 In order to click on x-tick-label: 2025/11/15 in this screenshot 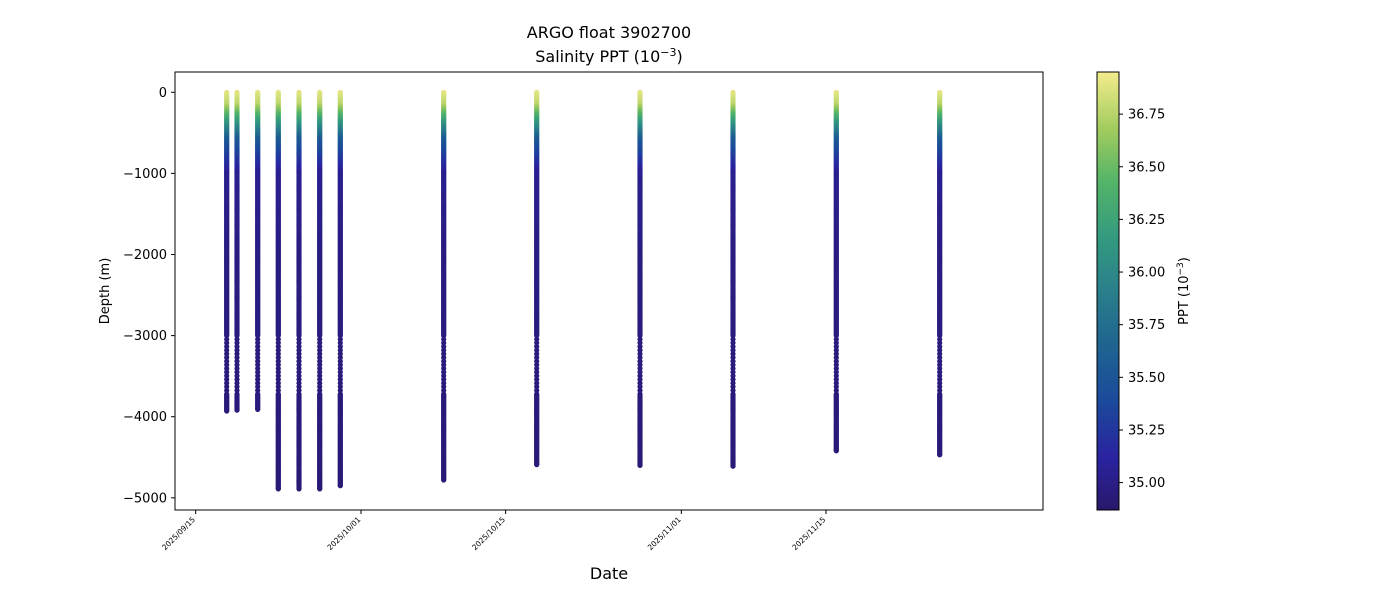, I will do `click(808, 533)`.